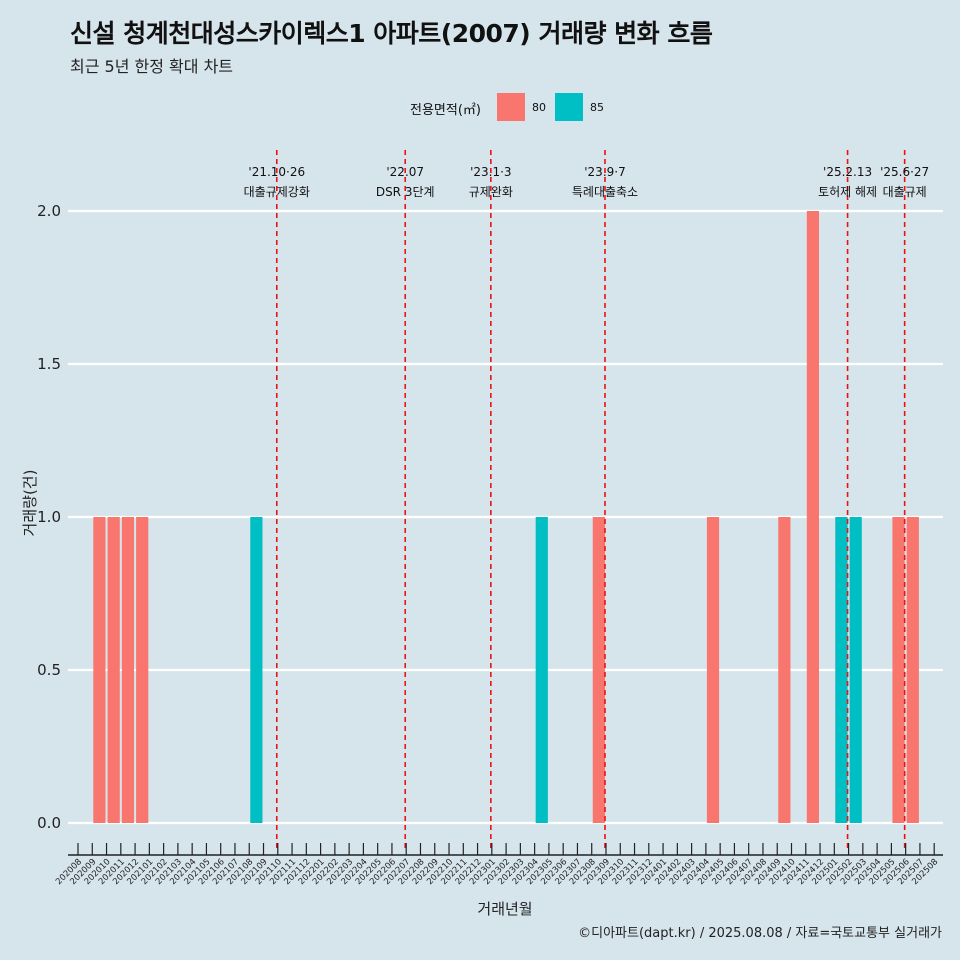  Describe the element at coordinates (605, 192) in the screenshot. I see `event-label: 특례대출축소` at that location.